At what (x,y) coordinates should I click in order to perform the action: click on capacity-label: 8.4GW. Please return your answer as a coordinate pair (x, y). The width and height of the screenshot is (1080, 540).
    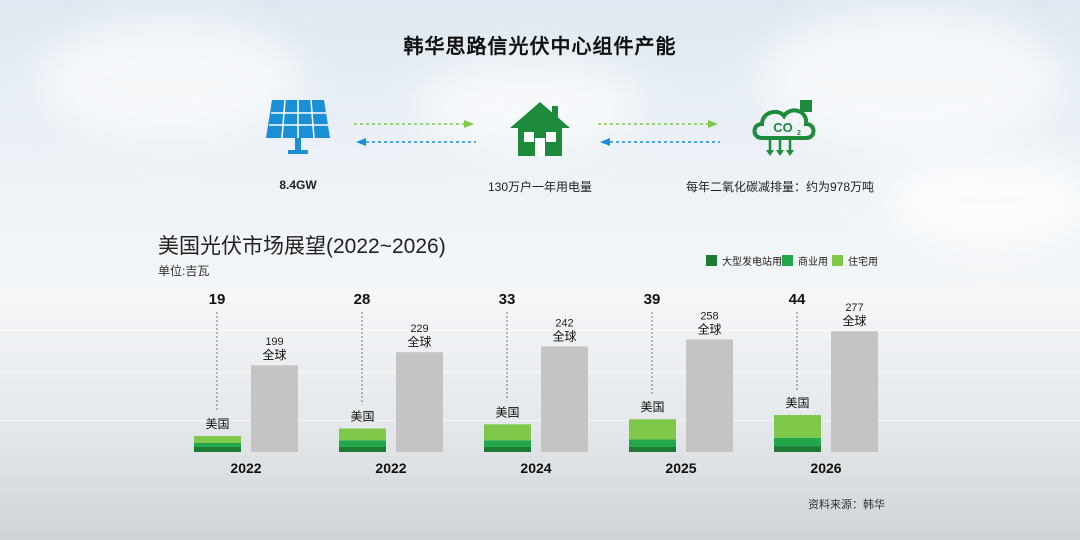
    Looking at the image, I should click on (298, 185).